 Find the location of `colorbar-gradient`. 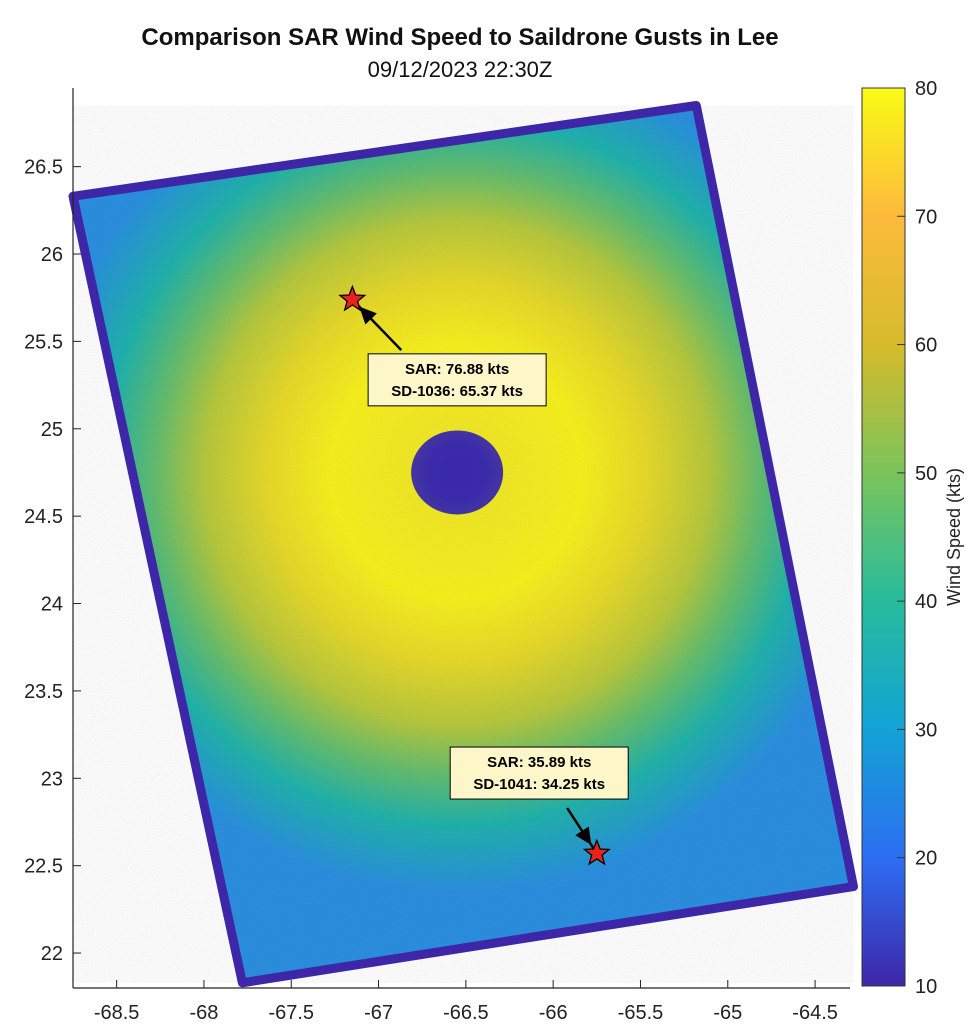

colorbar-gradient is located at coordinates (883, 537).